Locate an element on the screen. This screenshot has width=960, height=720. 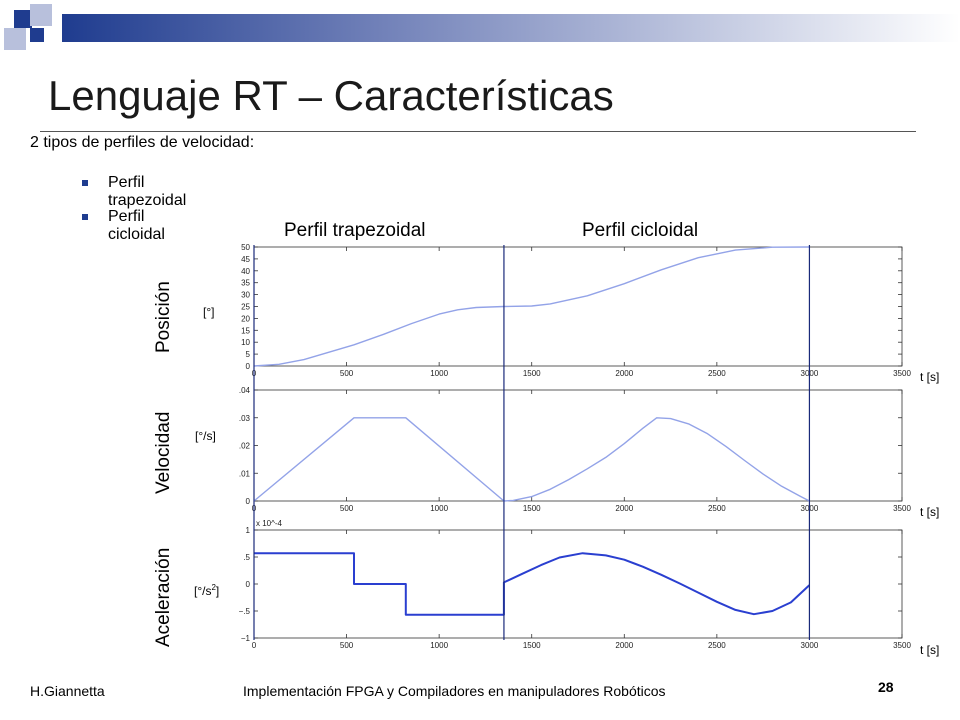
unit-position: [°] is located at coordinates (209, 312).